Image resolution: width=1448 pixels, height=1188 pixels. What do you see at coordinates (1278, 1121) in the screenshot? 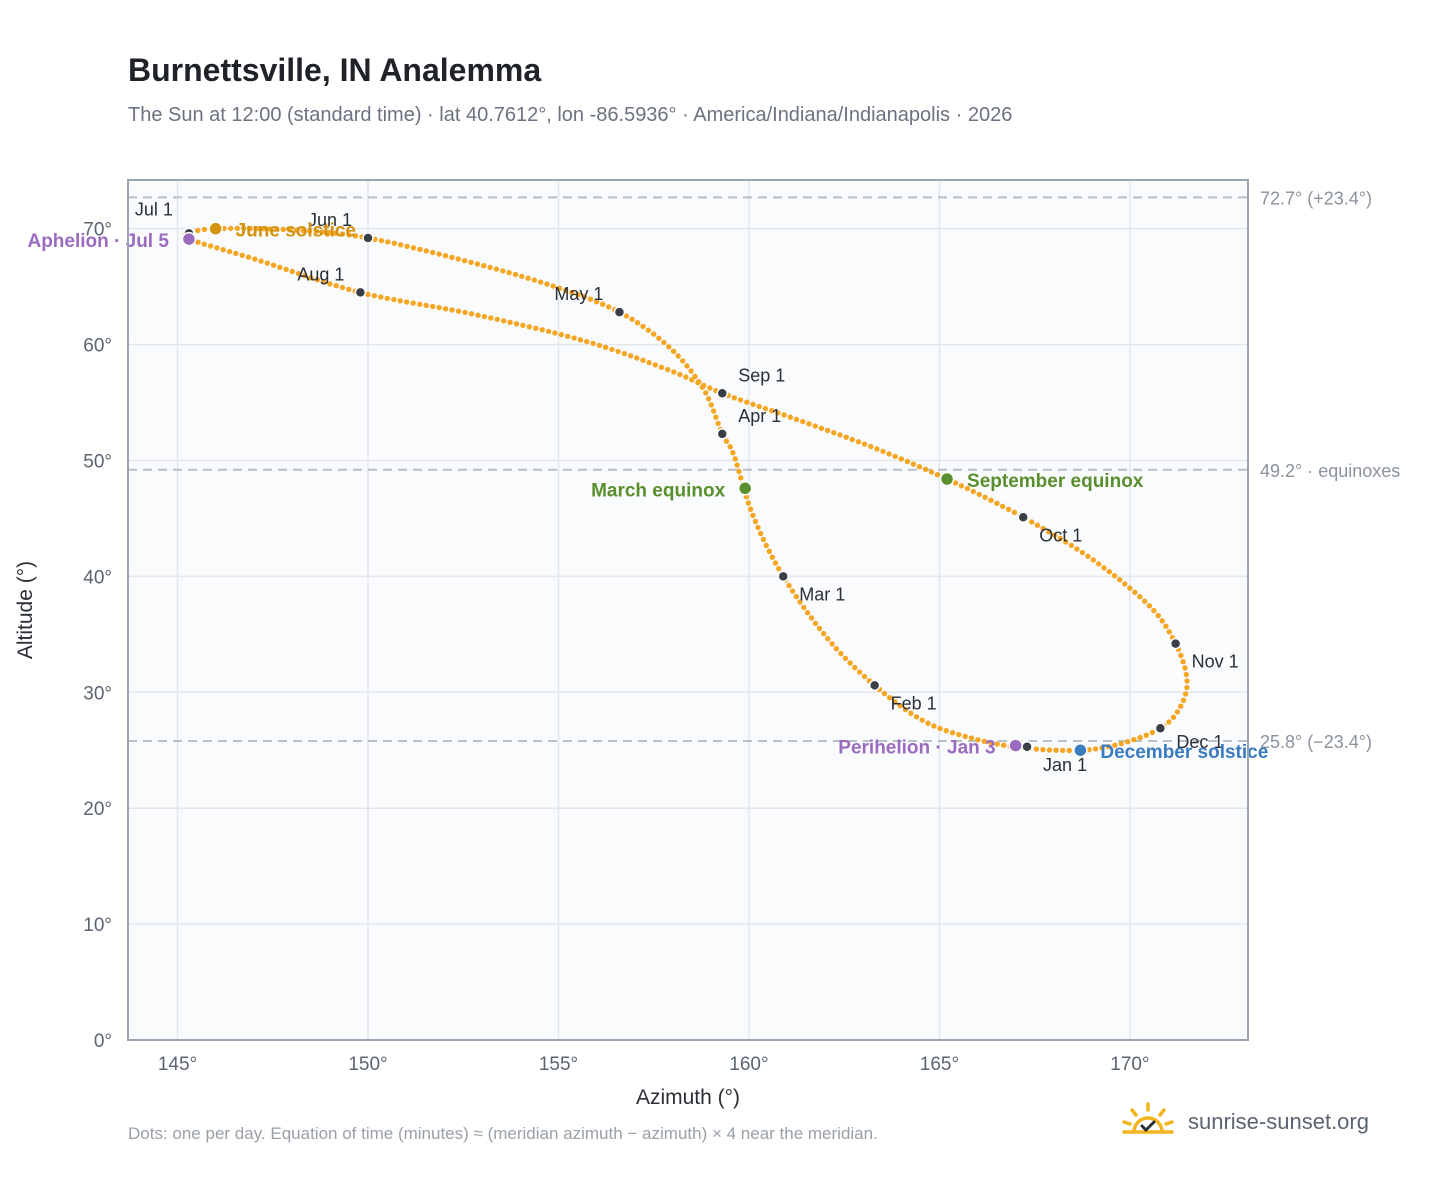
I see `brand-name: sunrise-sunset.org` at bounding box center [1278, 1121].